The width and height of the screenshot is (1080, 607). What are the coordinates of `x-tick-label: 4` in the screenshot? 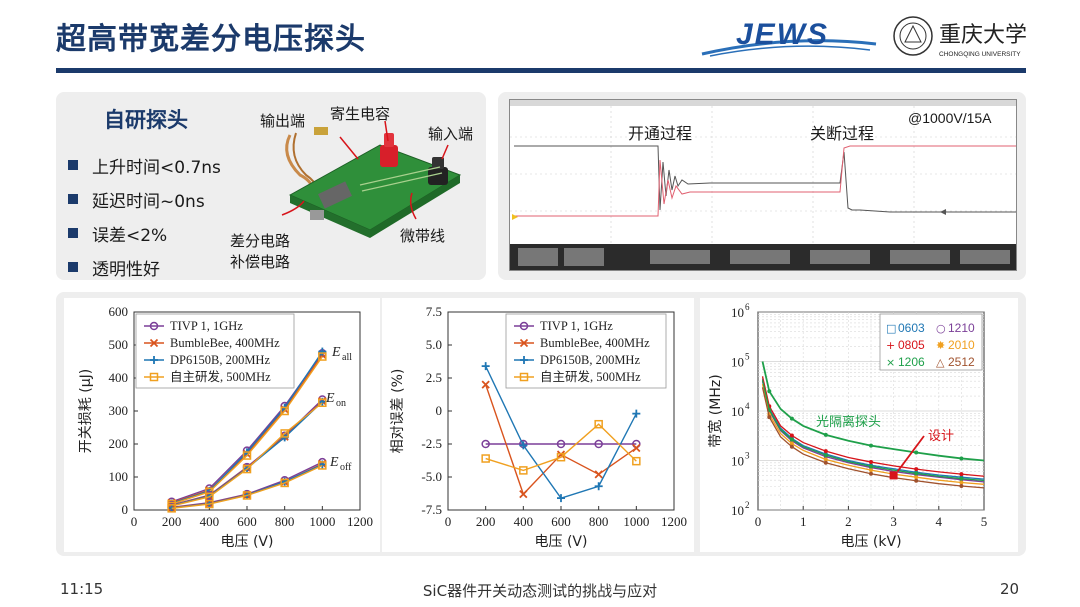 It's located at (939, 521).